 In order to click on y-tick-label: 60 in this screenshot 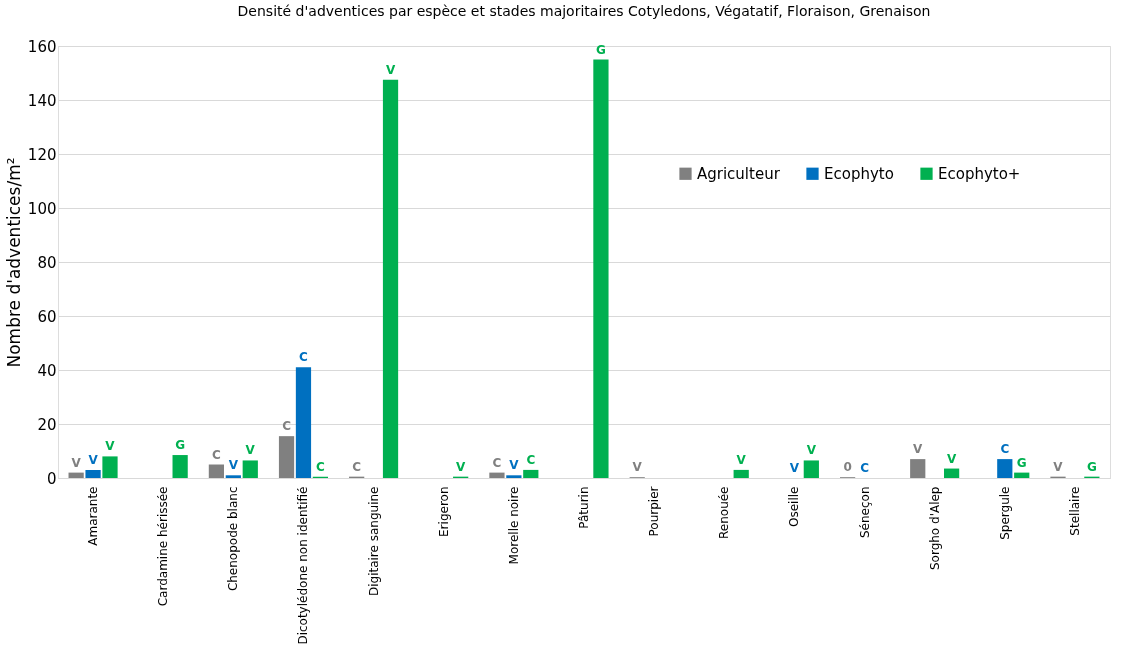, I will do `click(47, 316)`.